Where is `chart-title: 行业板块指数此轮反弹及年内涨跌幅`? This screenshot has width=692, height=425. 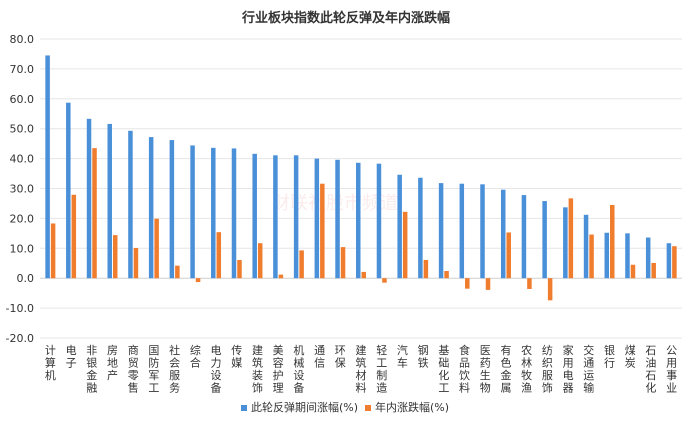 chart-title: 行业板块指数此轮反弹及年内涨跌幅 is located at coordinates (345, 18).